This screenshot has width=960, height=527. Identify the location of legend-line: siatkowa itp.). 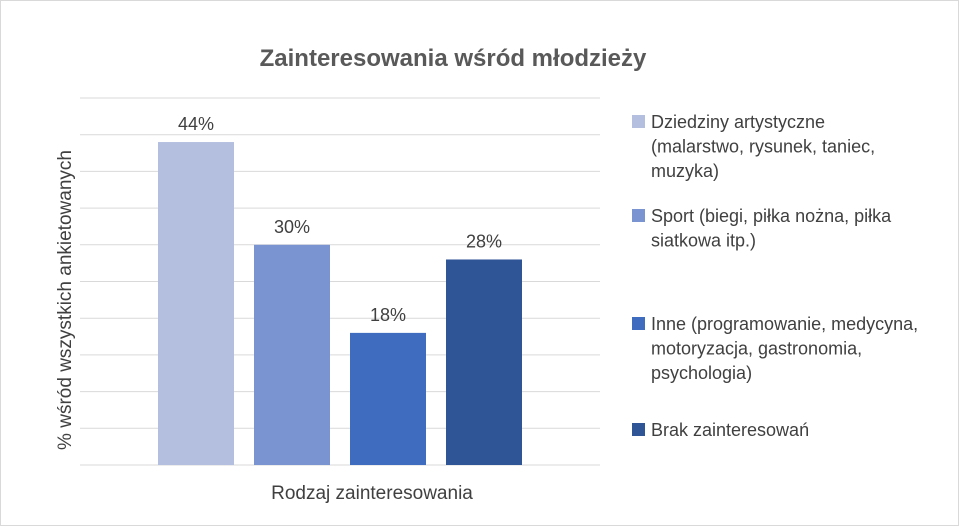
(703, 241).